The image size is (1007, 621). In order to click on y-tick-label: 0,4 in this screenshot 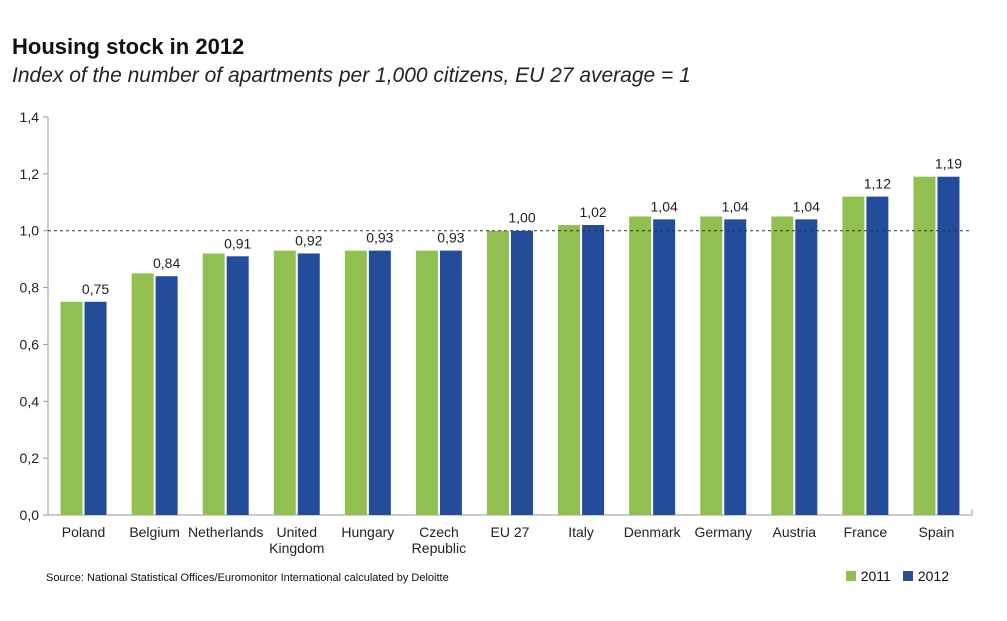, I will do `click(30, 401)`.